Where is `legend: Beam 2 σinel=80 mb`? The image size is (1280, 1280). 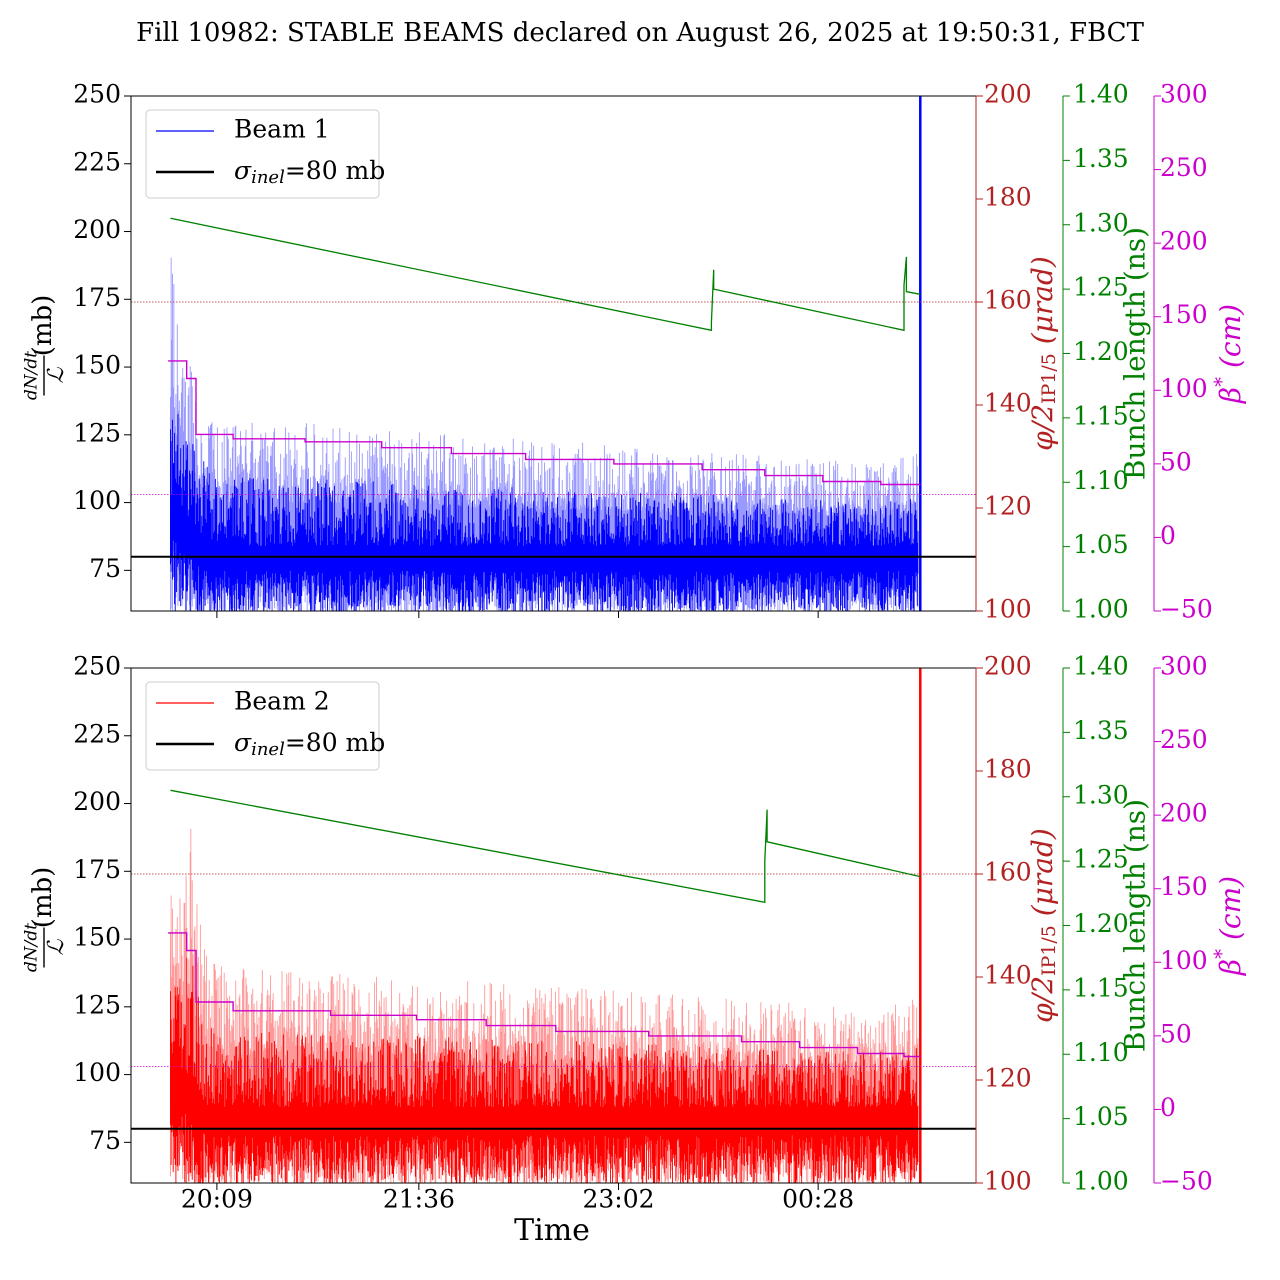 legend: Beam 2 σinel=80 mb is located at coordinates (265, 726).